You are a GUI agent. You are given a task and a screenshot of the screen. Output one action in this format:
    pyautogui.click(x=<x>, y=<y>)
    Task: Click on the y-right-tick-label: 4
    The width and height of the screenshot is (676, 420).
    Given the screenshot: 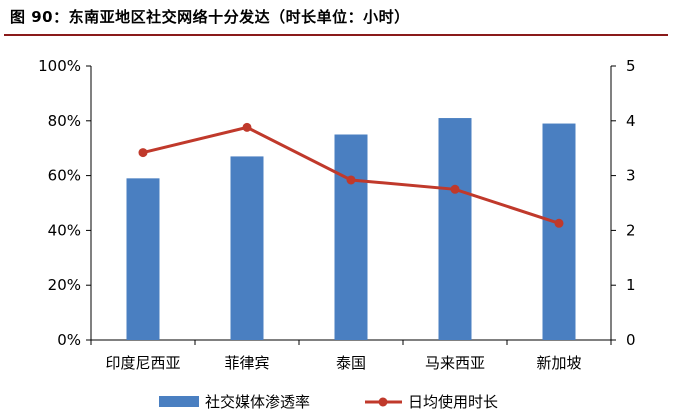 What is the action you would take?
    pyautogui.click(x=631, y=121)
    